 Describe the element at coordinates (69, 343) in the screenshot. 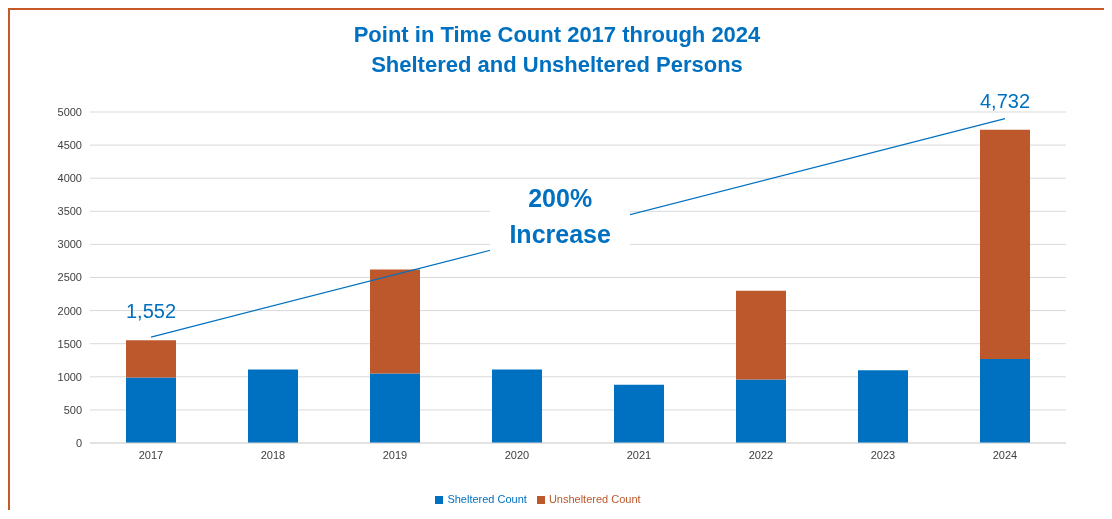

I see `y-tick-label: 1500` at that location.